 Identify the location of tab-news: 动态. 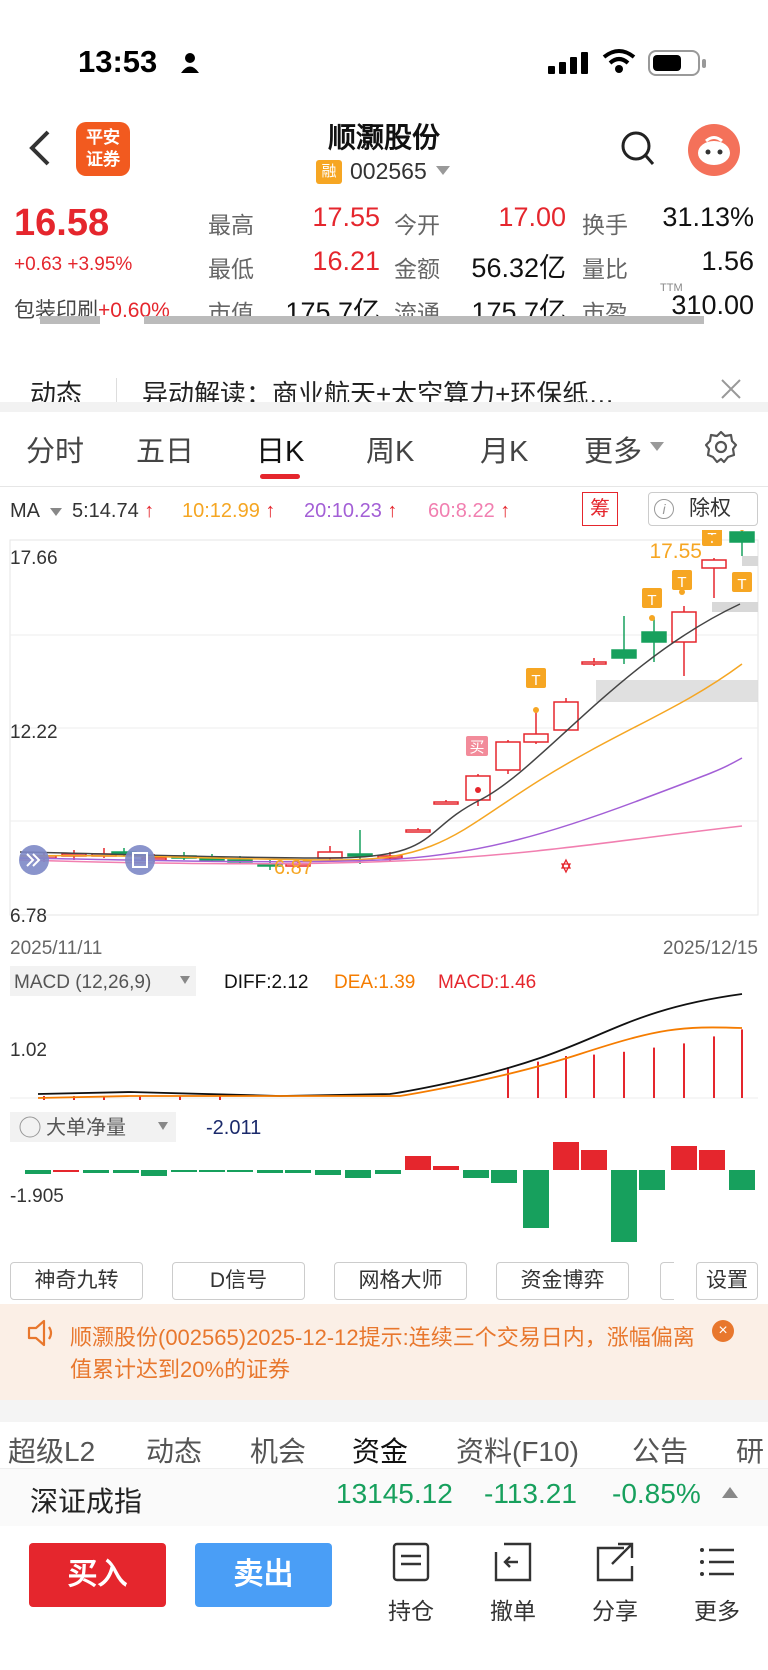
(174, 1451).